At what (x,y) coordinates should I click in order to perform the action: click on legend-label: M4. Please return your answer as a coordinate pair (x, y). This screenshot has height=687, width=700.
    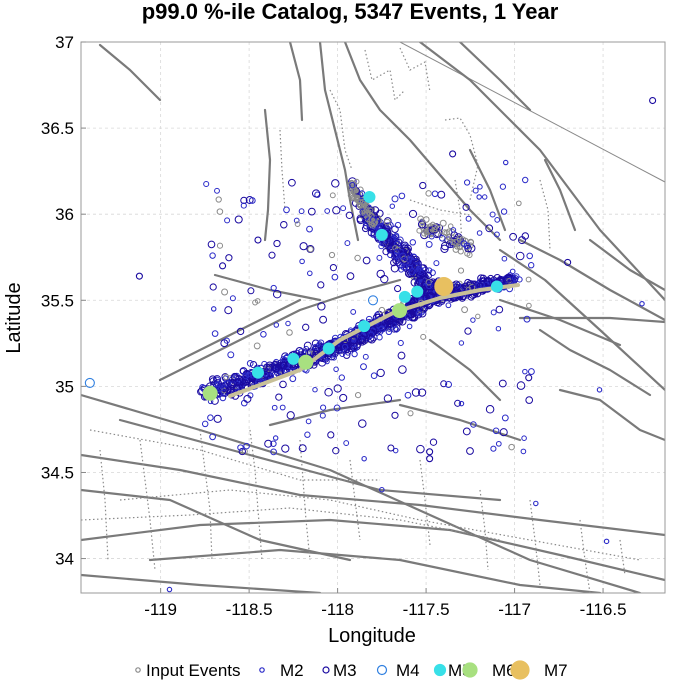
    Looking at the image, I should click on (408, 670).